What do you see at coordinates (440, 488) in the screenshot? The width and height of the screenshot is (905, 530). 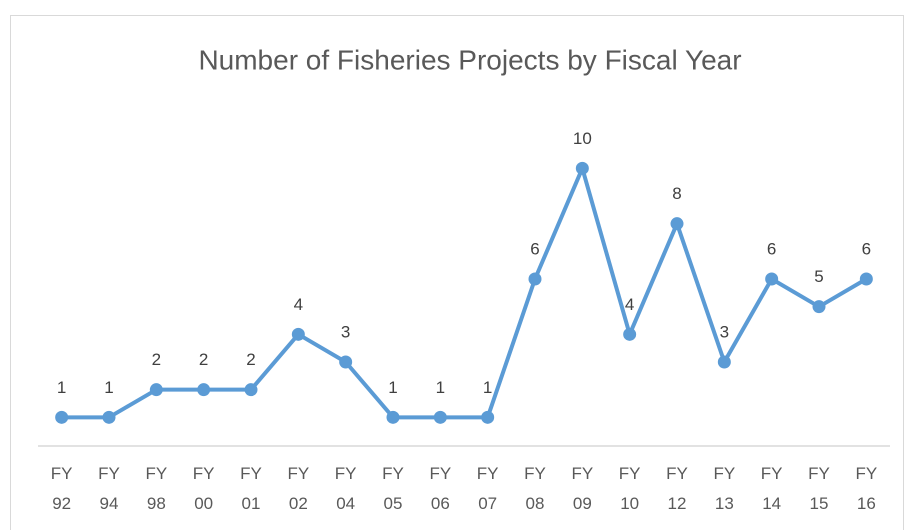 I see `x-tick-label: FY 06` at bounding box center [440, 488].